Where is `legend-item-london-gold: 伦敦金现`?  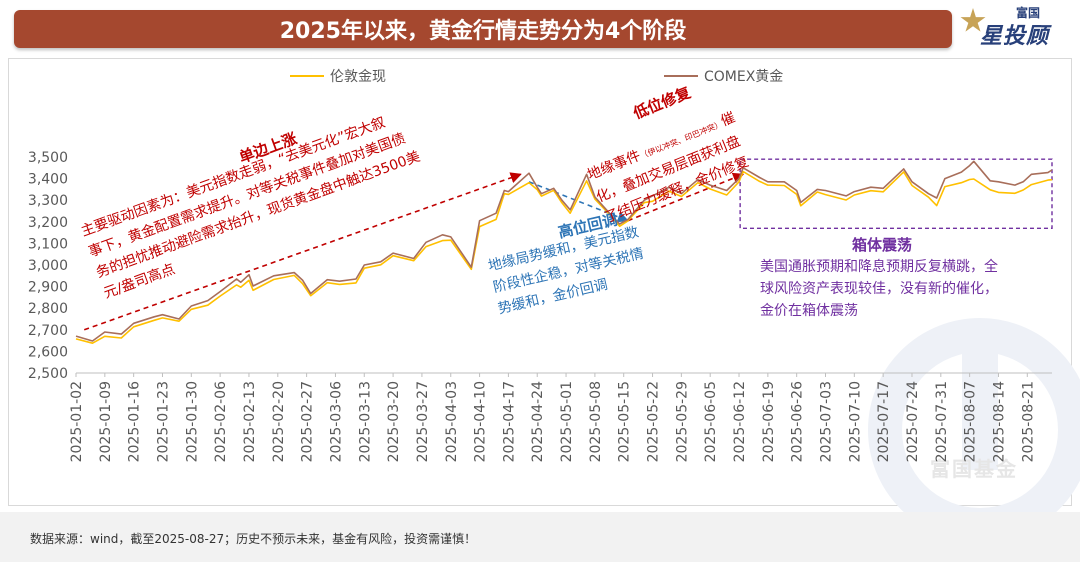
legend-item-london-gold: 伦敦金现 is located at coordinates (338, 76).